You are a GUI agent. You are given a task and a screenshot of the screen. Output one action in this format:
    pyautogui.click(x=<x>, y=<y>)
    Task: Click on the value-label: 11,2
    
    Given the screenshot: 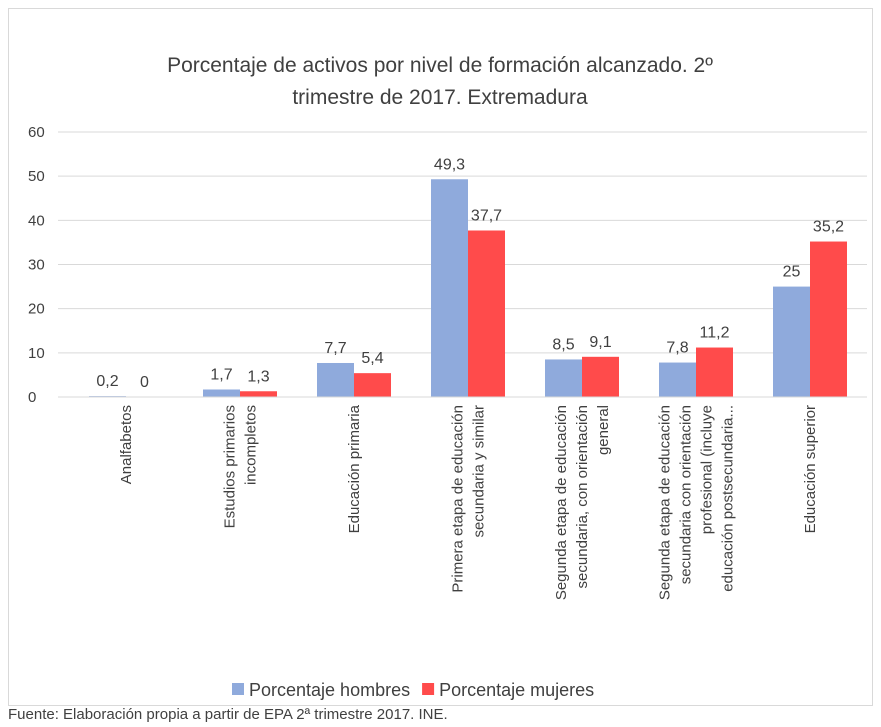 What is the action you would take?
    pyautogui.click(x=715, y=333)
    